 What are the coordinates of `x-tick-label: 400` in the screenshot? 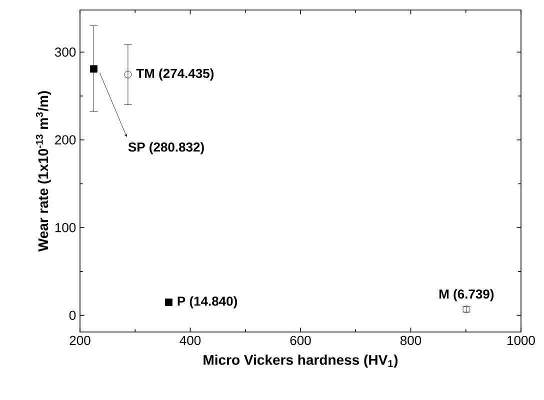 It's located at (190, 341).